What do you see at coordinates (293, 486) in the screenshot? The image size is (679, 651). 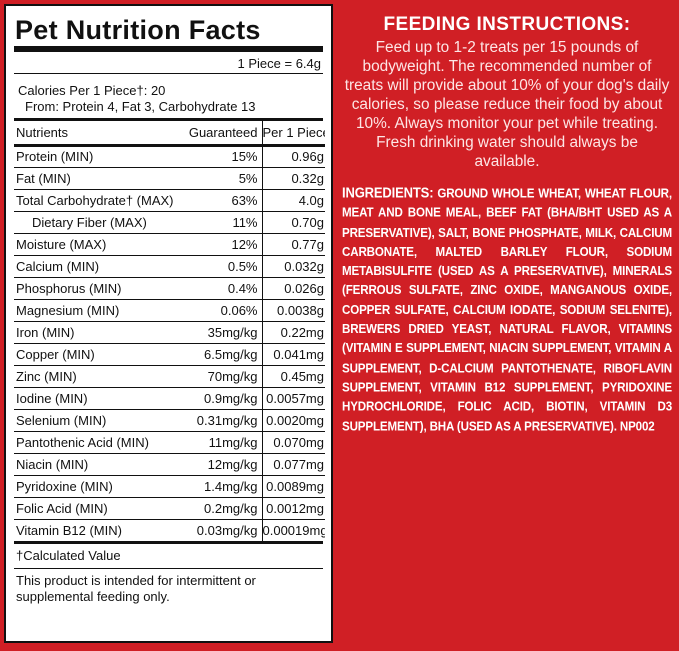 I see `per-piece-value: 0.0089mg` at bounding box center [293, 486].